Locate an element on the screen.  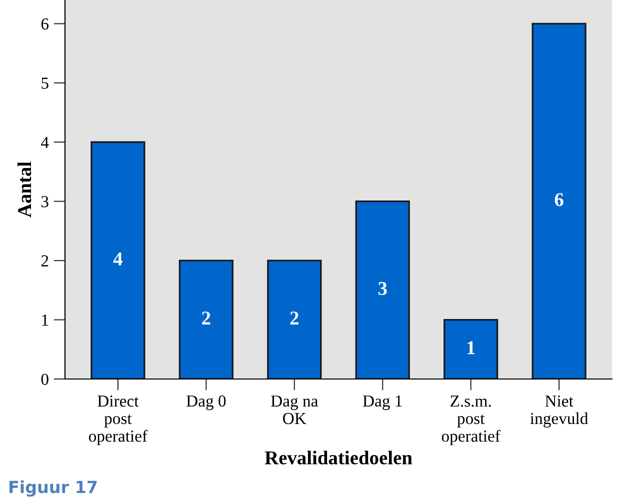
data-label: 6 is located at coordinates (559, 199).